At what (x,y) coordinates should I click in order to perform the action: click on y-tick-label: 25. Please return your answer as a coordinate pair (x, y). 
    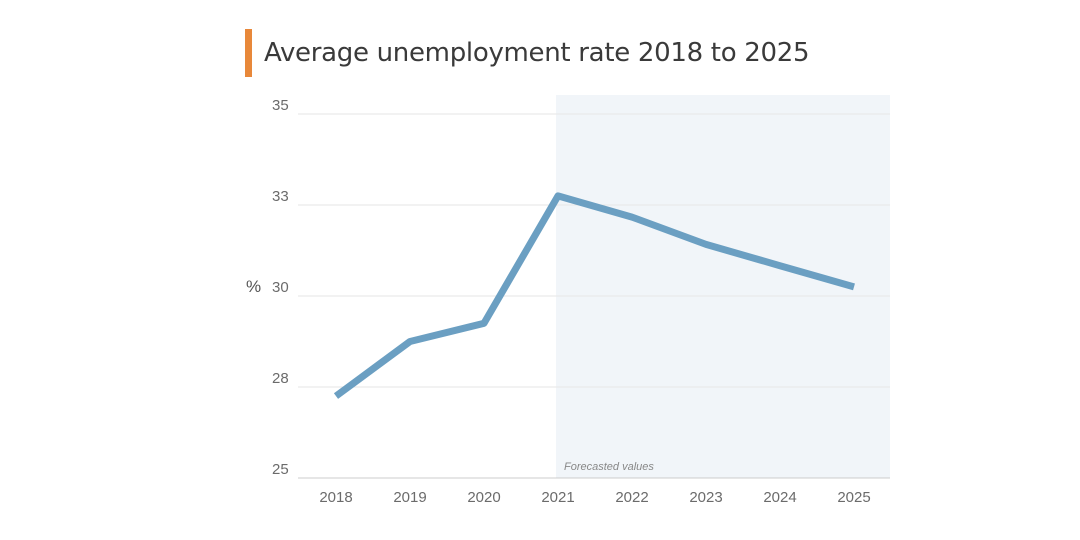
    Looking at the image, I should click on (280, 469).